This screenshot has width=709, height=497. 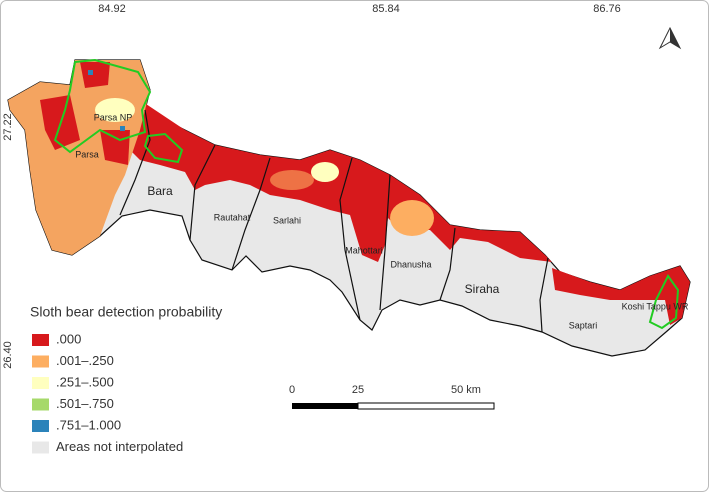 What do you see at coordinates (119, 446) in the screenshot?
I see `legend-label: Areas not interpolated` at bounding box center [119, 446].